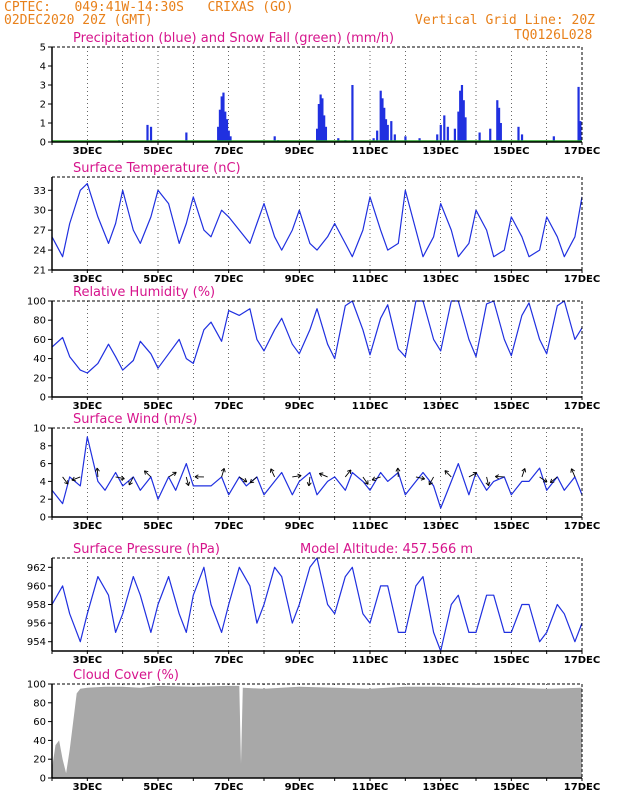 The width and height of the screenshot is (618, 800). What do you see at coordinates (39, 378) in the screenshot?
I see `y-tick-label: 20` at bounding box center [39, 378].